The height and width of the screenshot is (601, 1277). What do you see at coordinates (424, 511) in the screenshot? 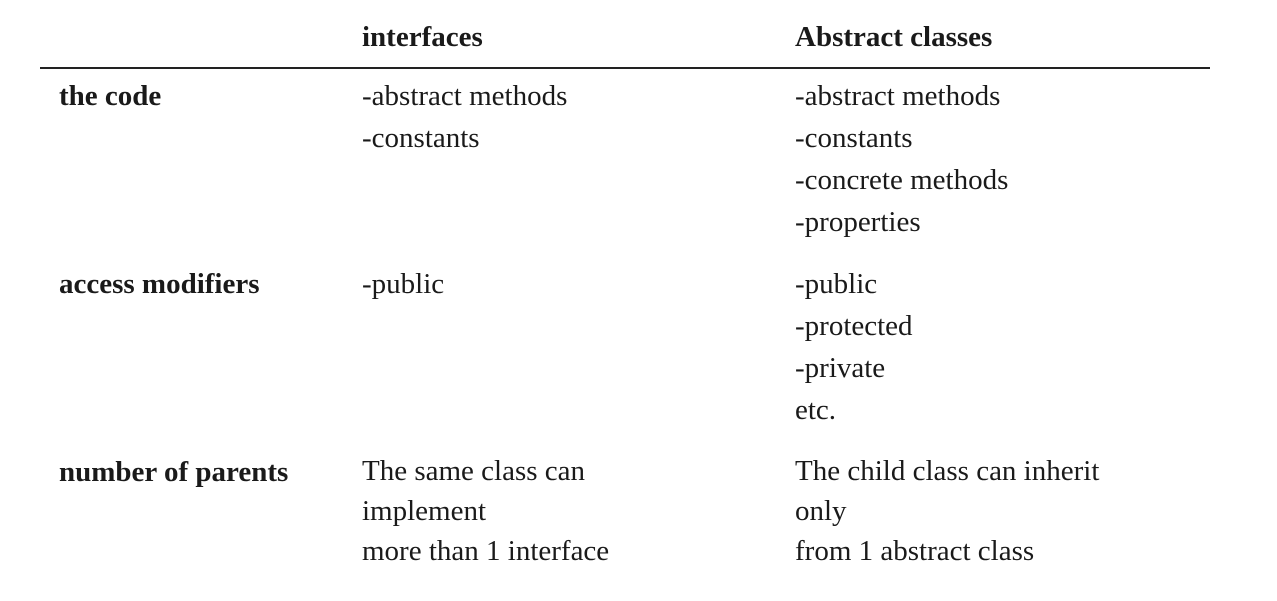
I see `cell-line: implement` at bounding box center [424, 511].